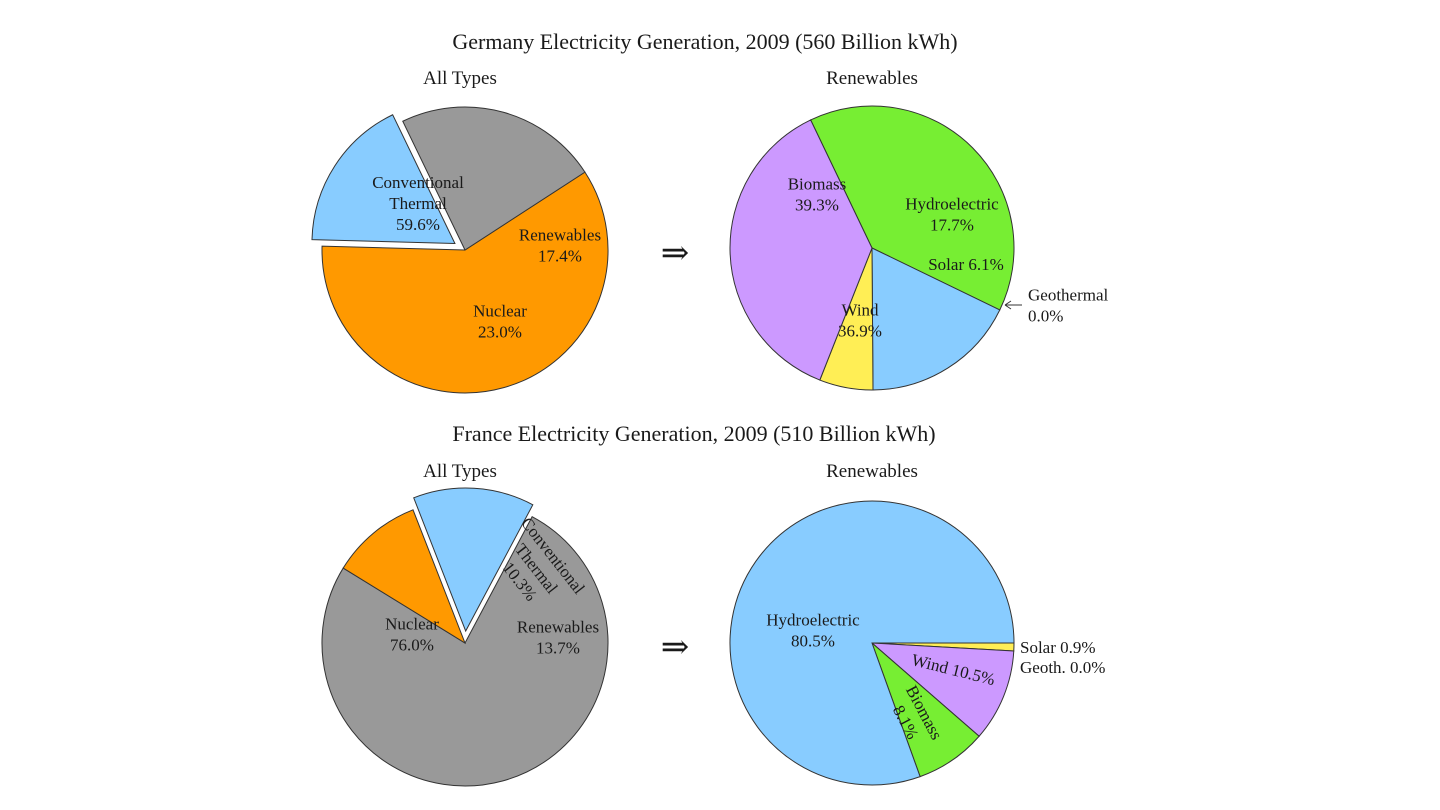 The image size is (1440, 810). What do you see at coordinates (560, 256) in the screenshot?
I see `label-line: 17.4%` at bounding box center [560, 256].